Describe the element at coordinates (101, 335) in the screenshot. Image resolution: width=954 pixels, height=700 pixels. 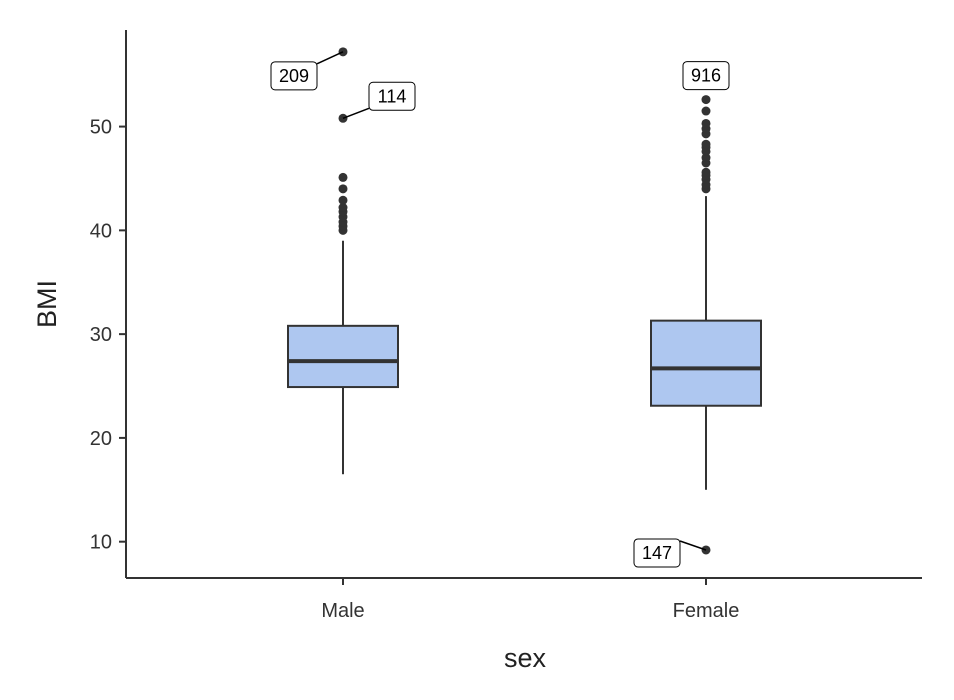
I see `y-tick-label: 30` at that location.